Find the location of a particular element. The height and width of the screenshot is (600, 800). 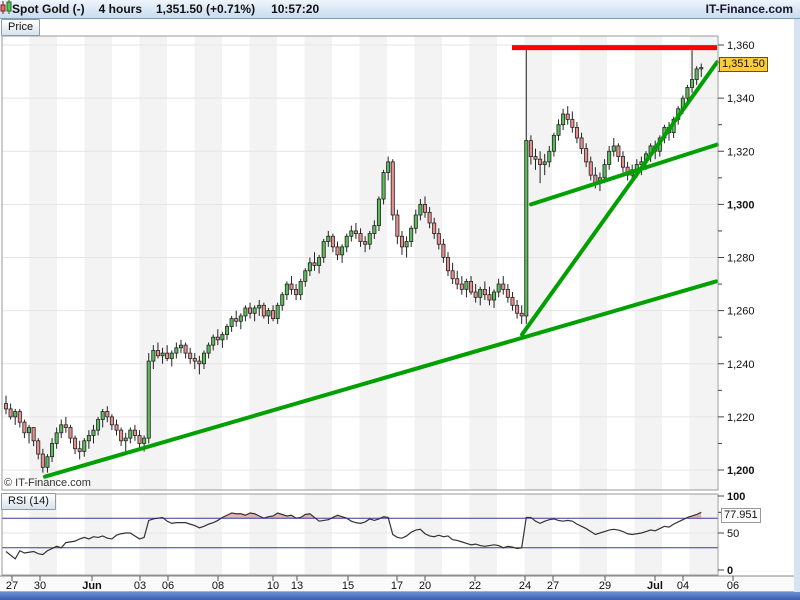

price-axis-label: 1,280 is located at coordinates (741, 259).